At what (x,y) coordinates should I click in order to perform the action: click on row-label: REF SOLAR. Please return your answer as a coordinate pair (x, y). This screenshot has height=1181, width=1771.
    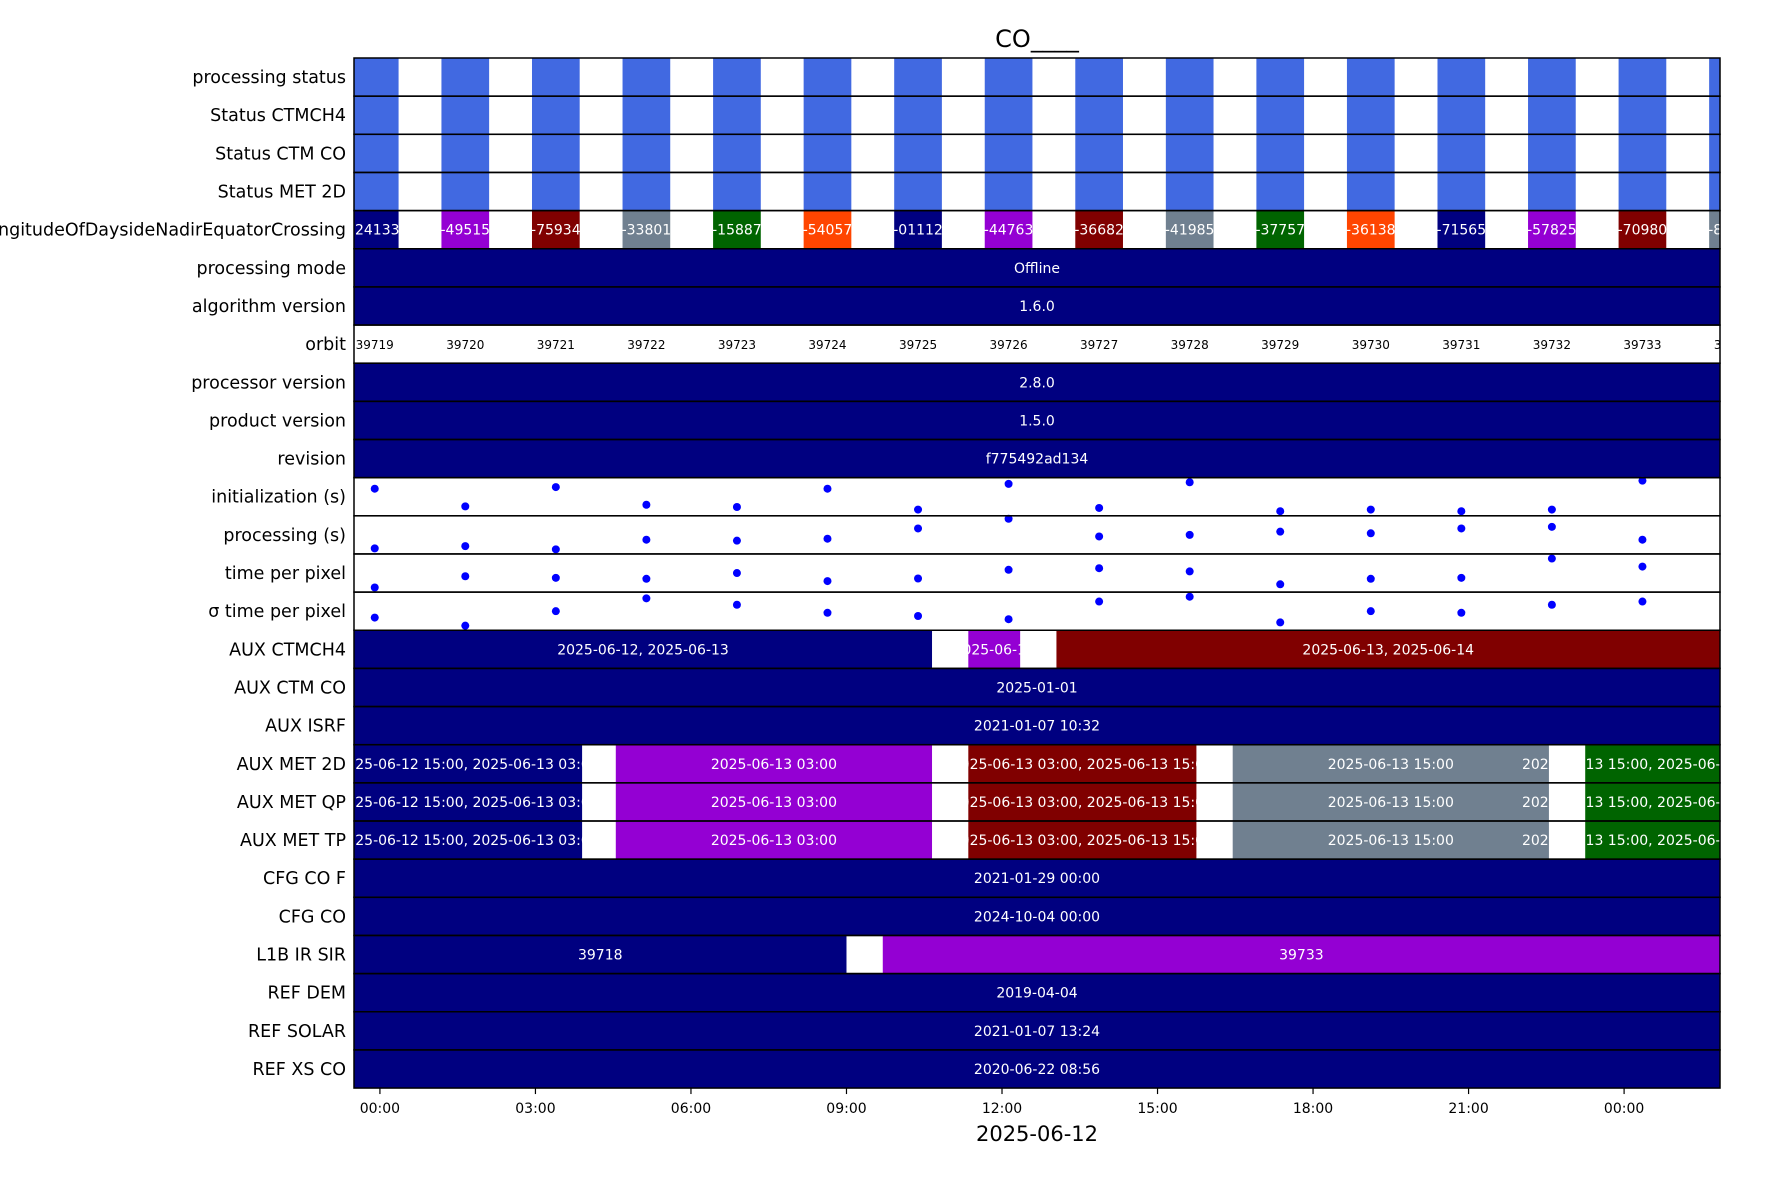
    Looking at the image, I should click on (297, 1032).